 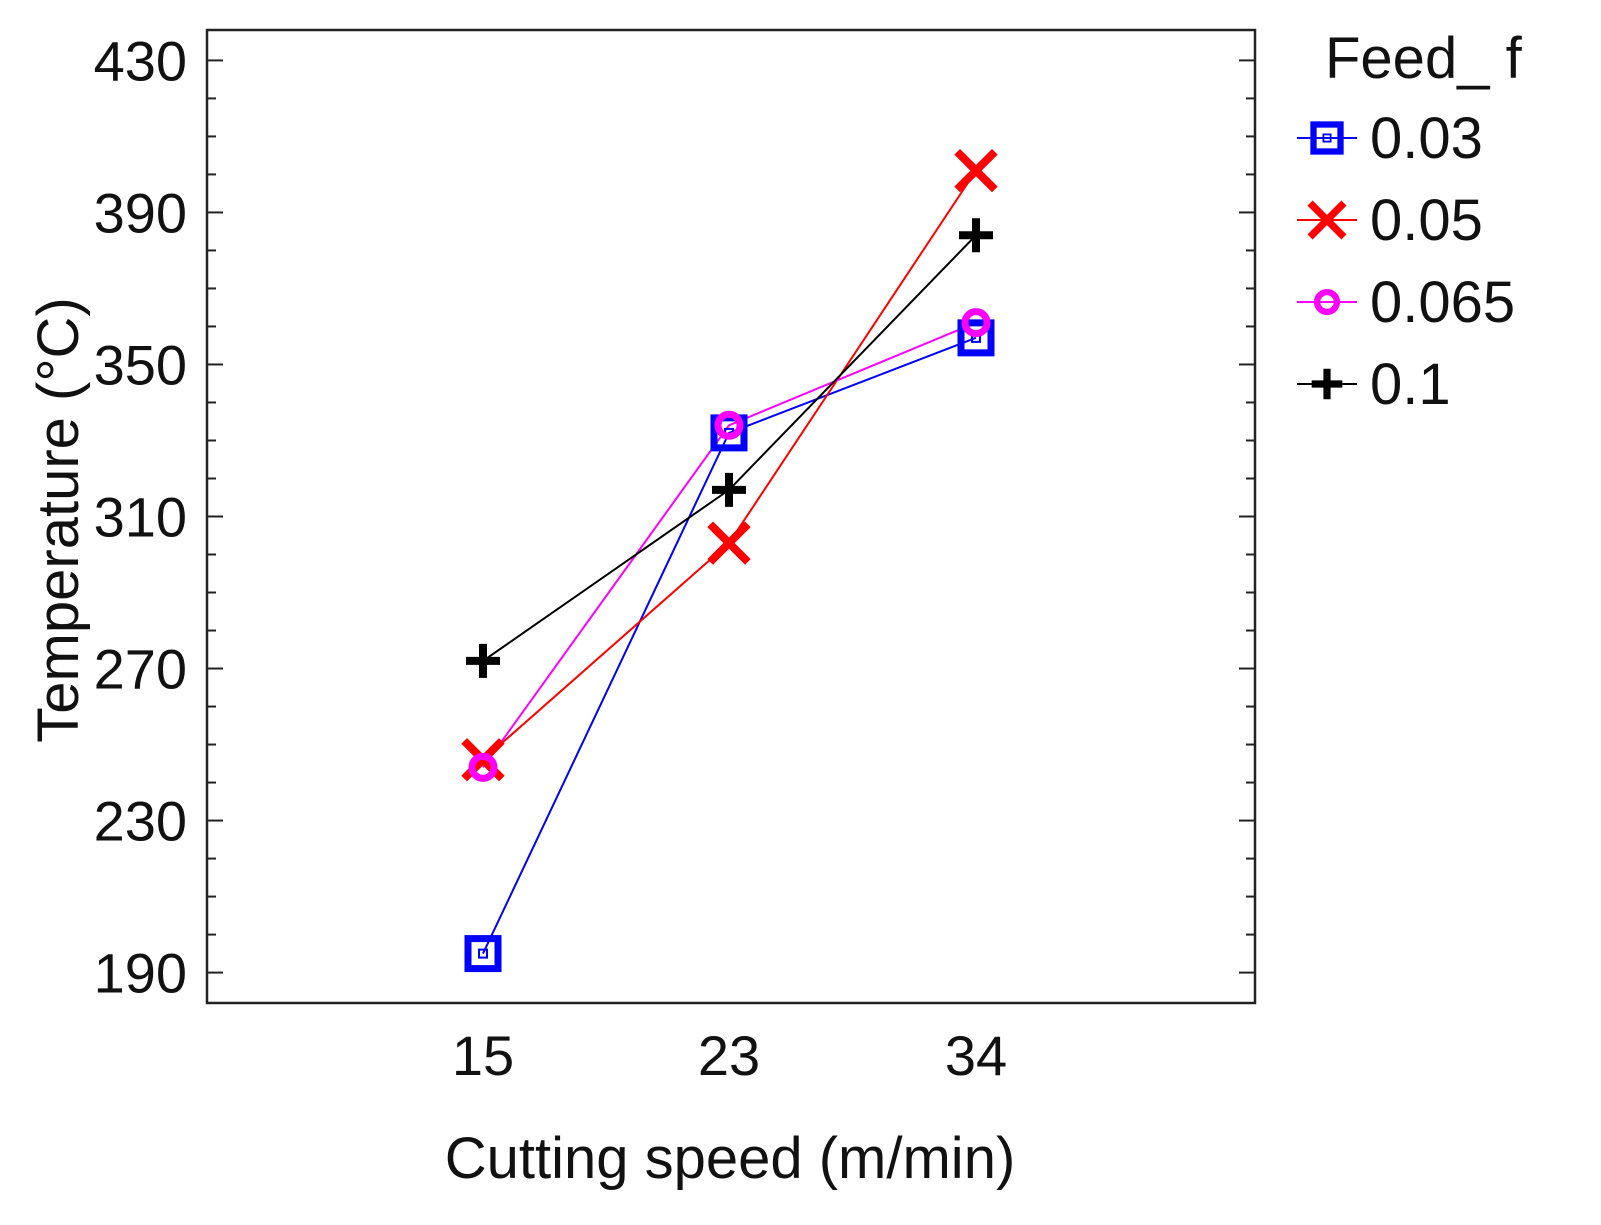 What do you see at coordinates (730, 1158) in the screenshot?
I see `x-axis-title: Cutting speed (m/min)` at bounding box center [730, 1158].